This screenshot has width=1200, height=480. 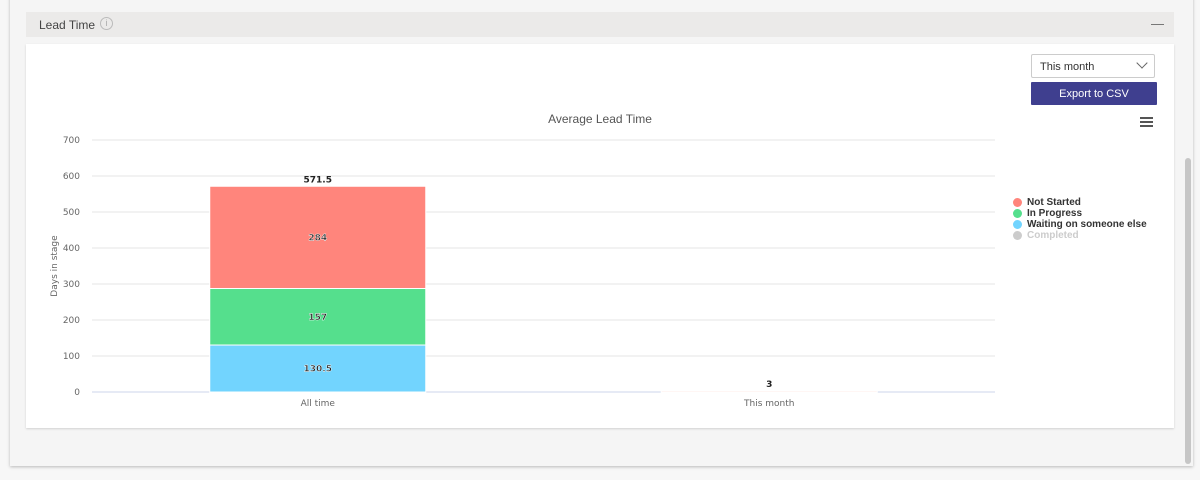 I want to click on y-tick-label: 0, so click(x=77, y=393).